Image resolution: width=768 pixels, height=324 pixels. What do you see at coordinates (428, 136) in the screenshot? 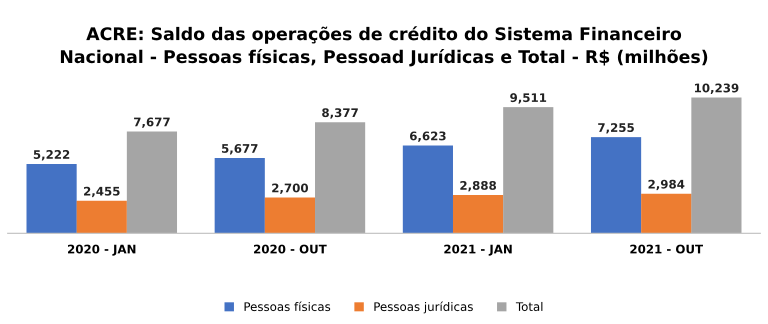
I see `data-label: 6,623` at bounding box center [428, 136].